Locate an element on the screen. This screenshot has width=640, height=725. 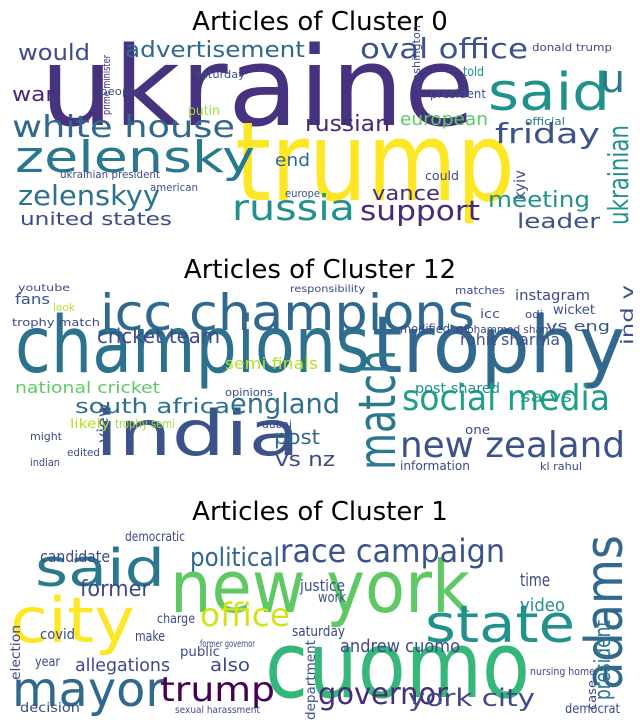
word: cricket team is located at coordinates (158, 336).